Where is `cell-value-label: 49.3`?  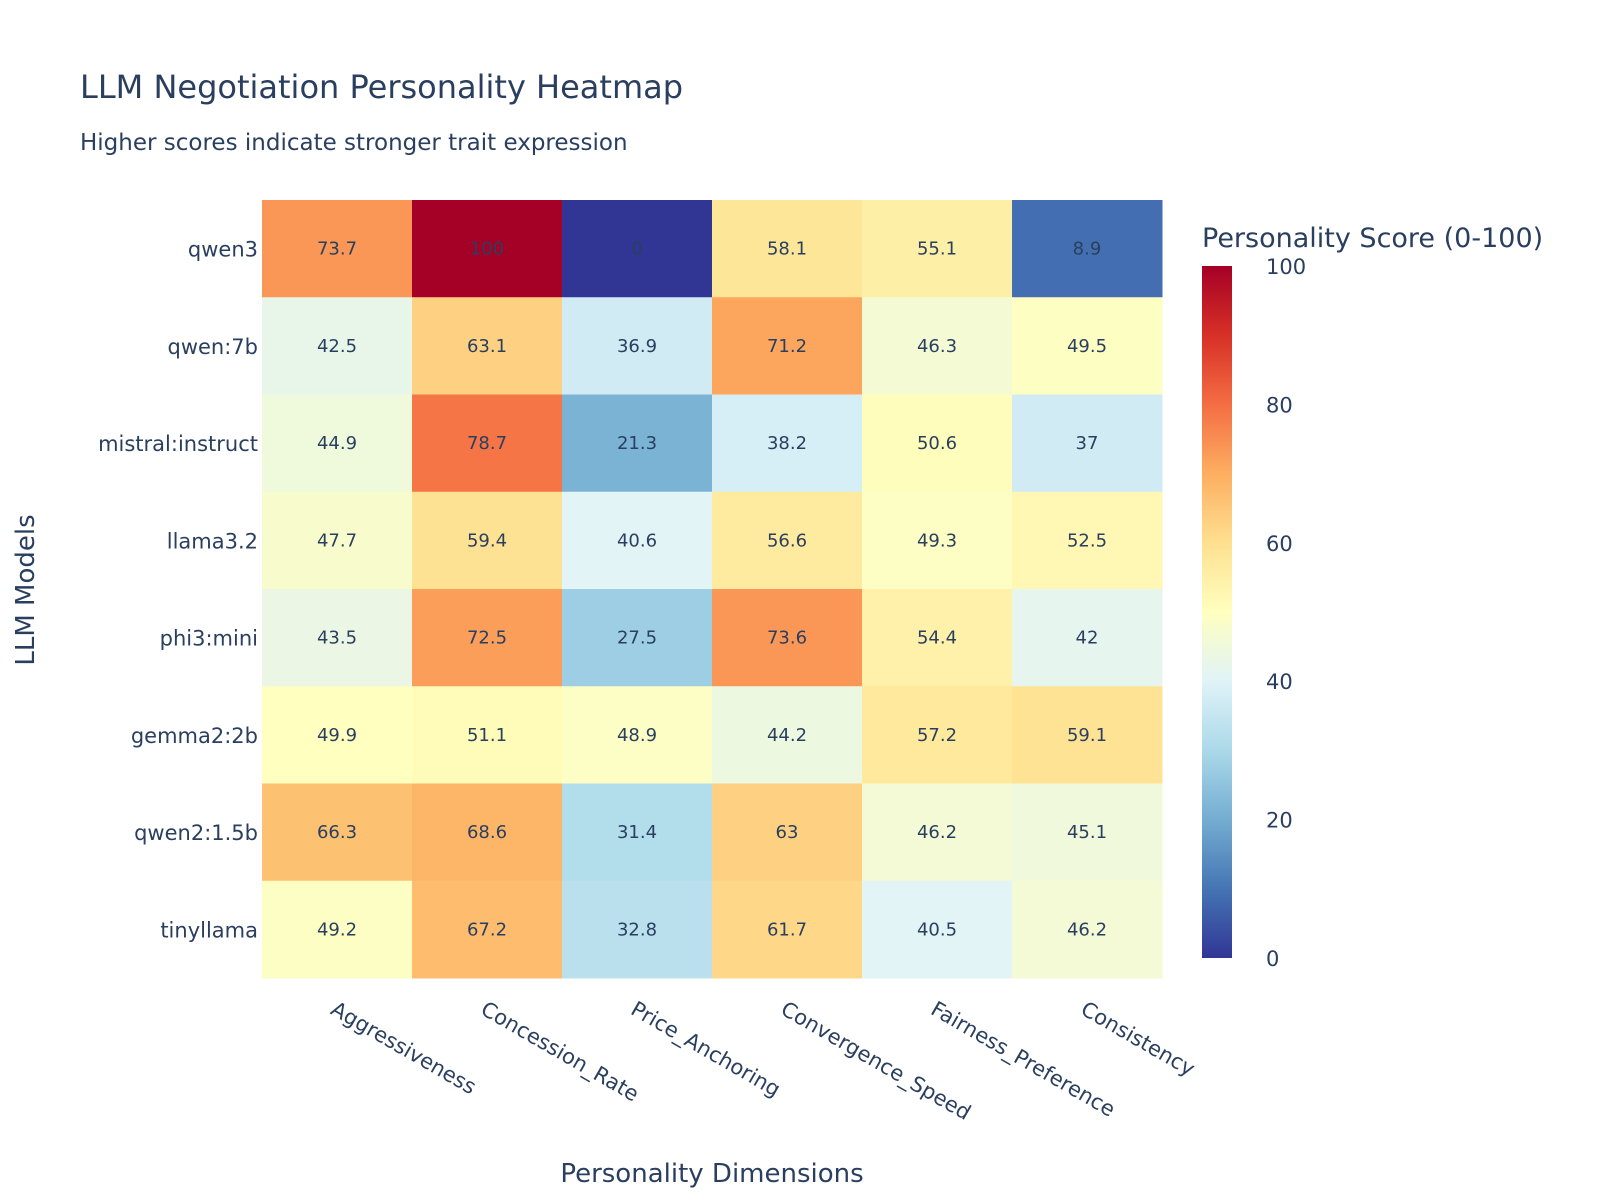
cell-value-label: 49.3 is located at coordinates (937, 540).